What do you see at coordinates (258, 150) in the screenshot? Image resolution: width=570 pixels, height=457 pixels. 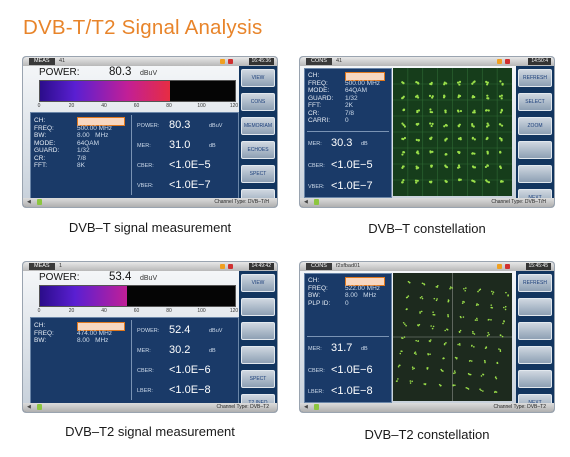 I see `softkey-echoes: ECHOES` at bounding box center [258, 150].